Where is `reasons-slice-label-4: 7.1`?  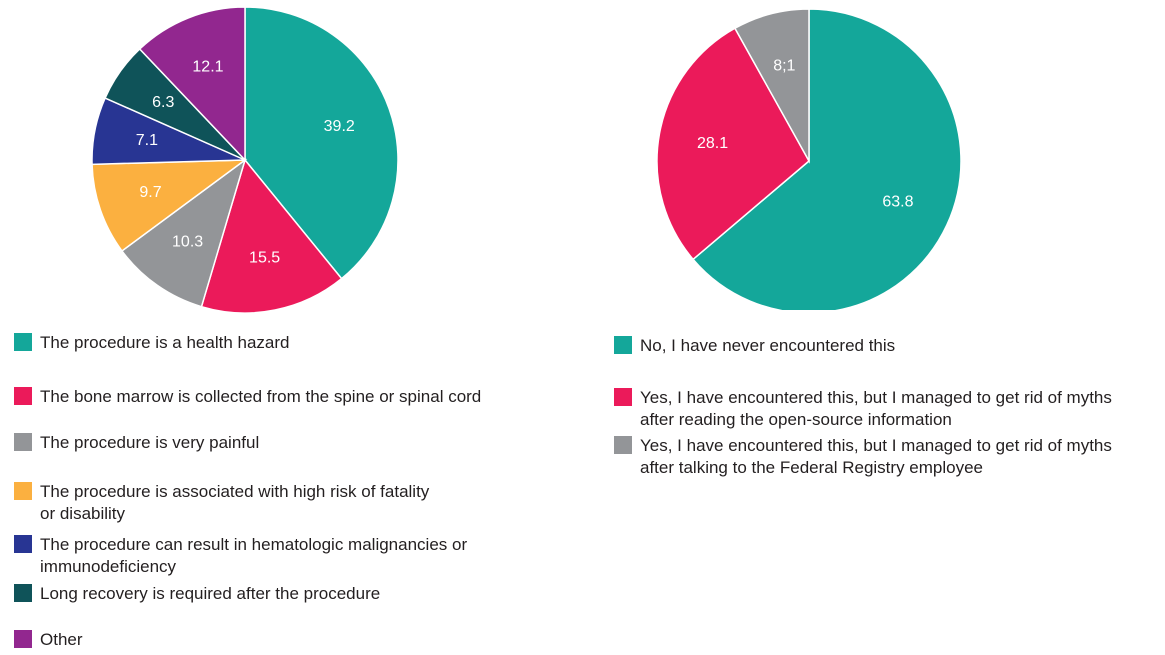 reasons-slice-label-4: 7.1 is located at coordinates (147, 140).